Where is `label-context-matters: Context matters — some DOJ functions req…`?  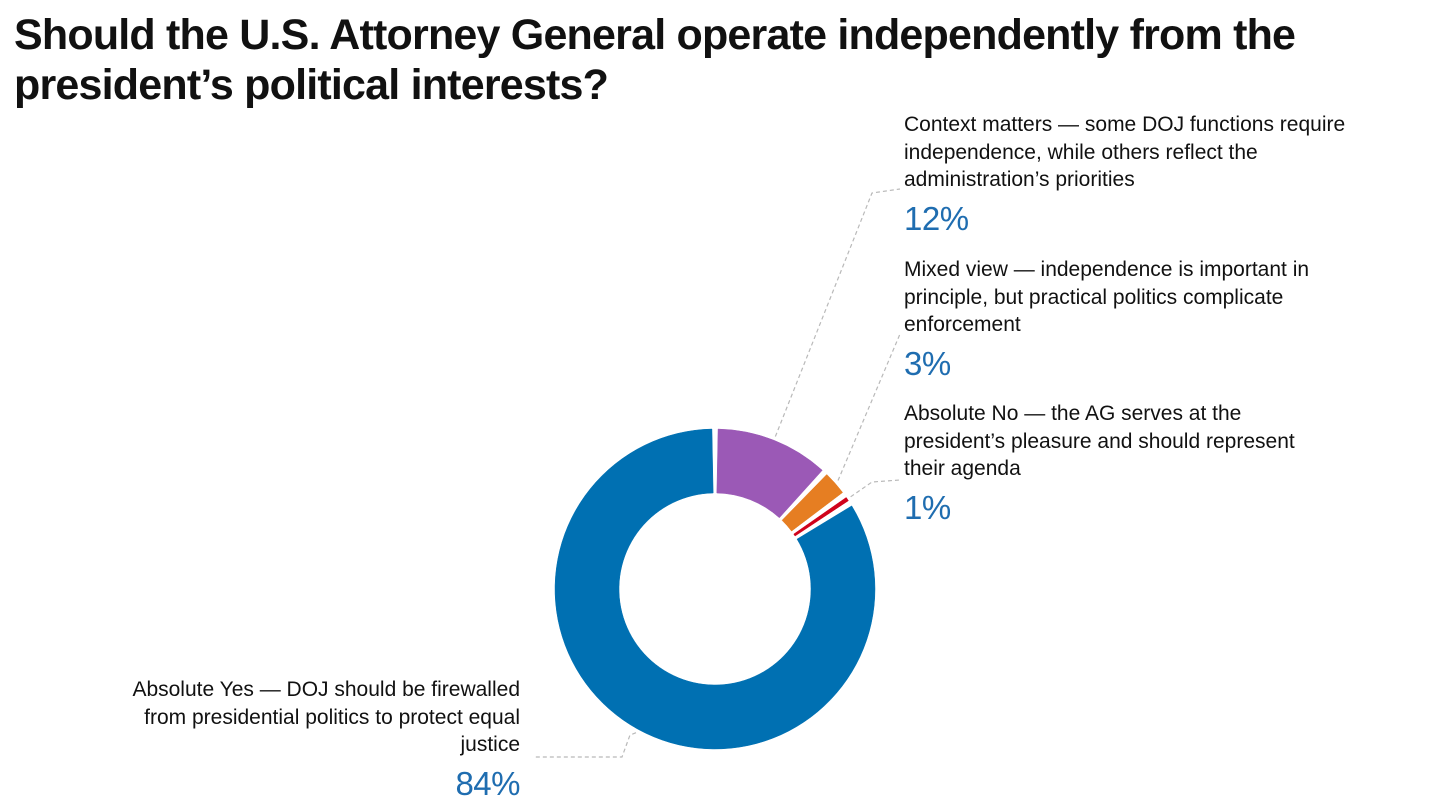 label-context-matters: Context matters — some DOJ functions req… is located at coordinates (1139, 175).